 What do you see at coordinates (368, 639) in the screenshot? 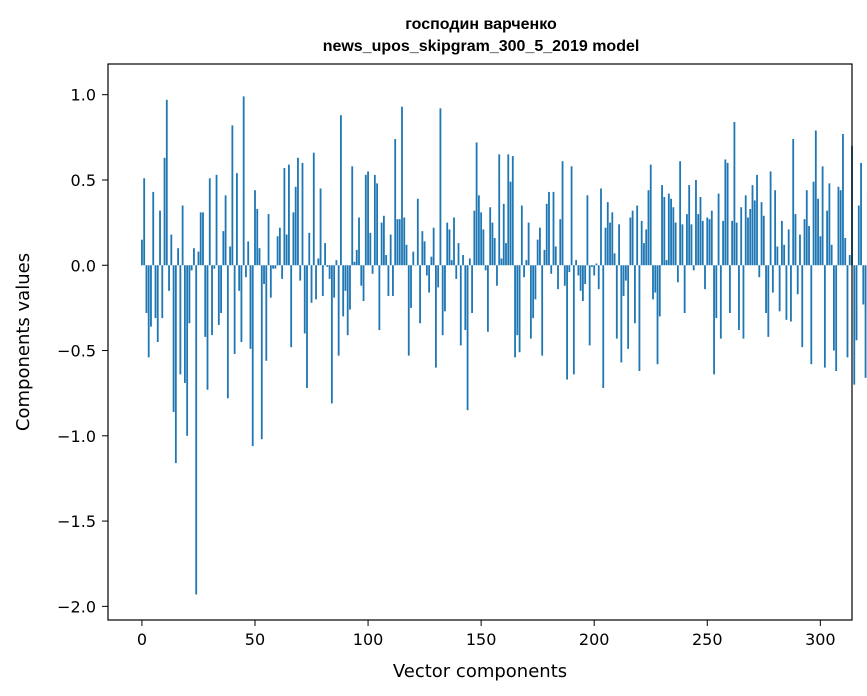
I see `x-tick-label: 100` at bounding box center [368, 639].